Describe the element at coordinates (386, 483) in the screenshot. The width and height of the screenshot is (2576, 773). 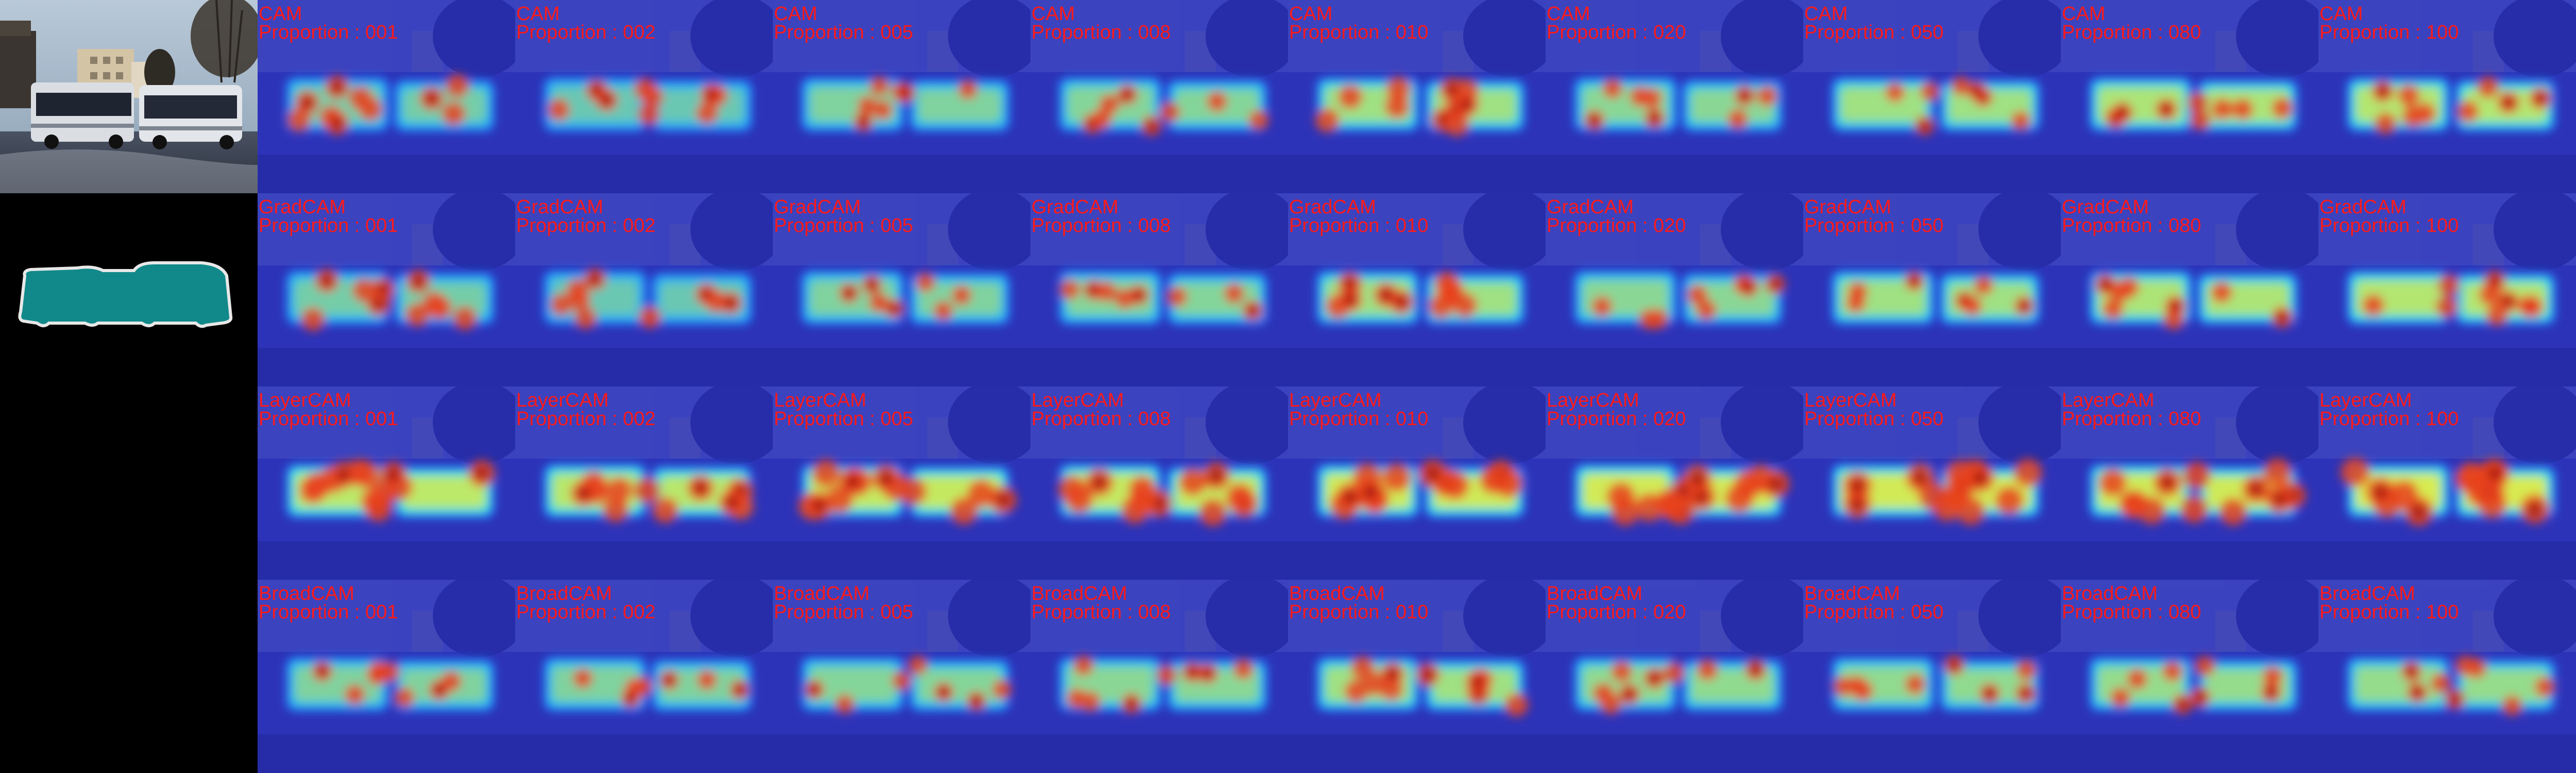
I see `heatmap-tile-layercam-0: LayerCAM Proportion : 001` at that location.